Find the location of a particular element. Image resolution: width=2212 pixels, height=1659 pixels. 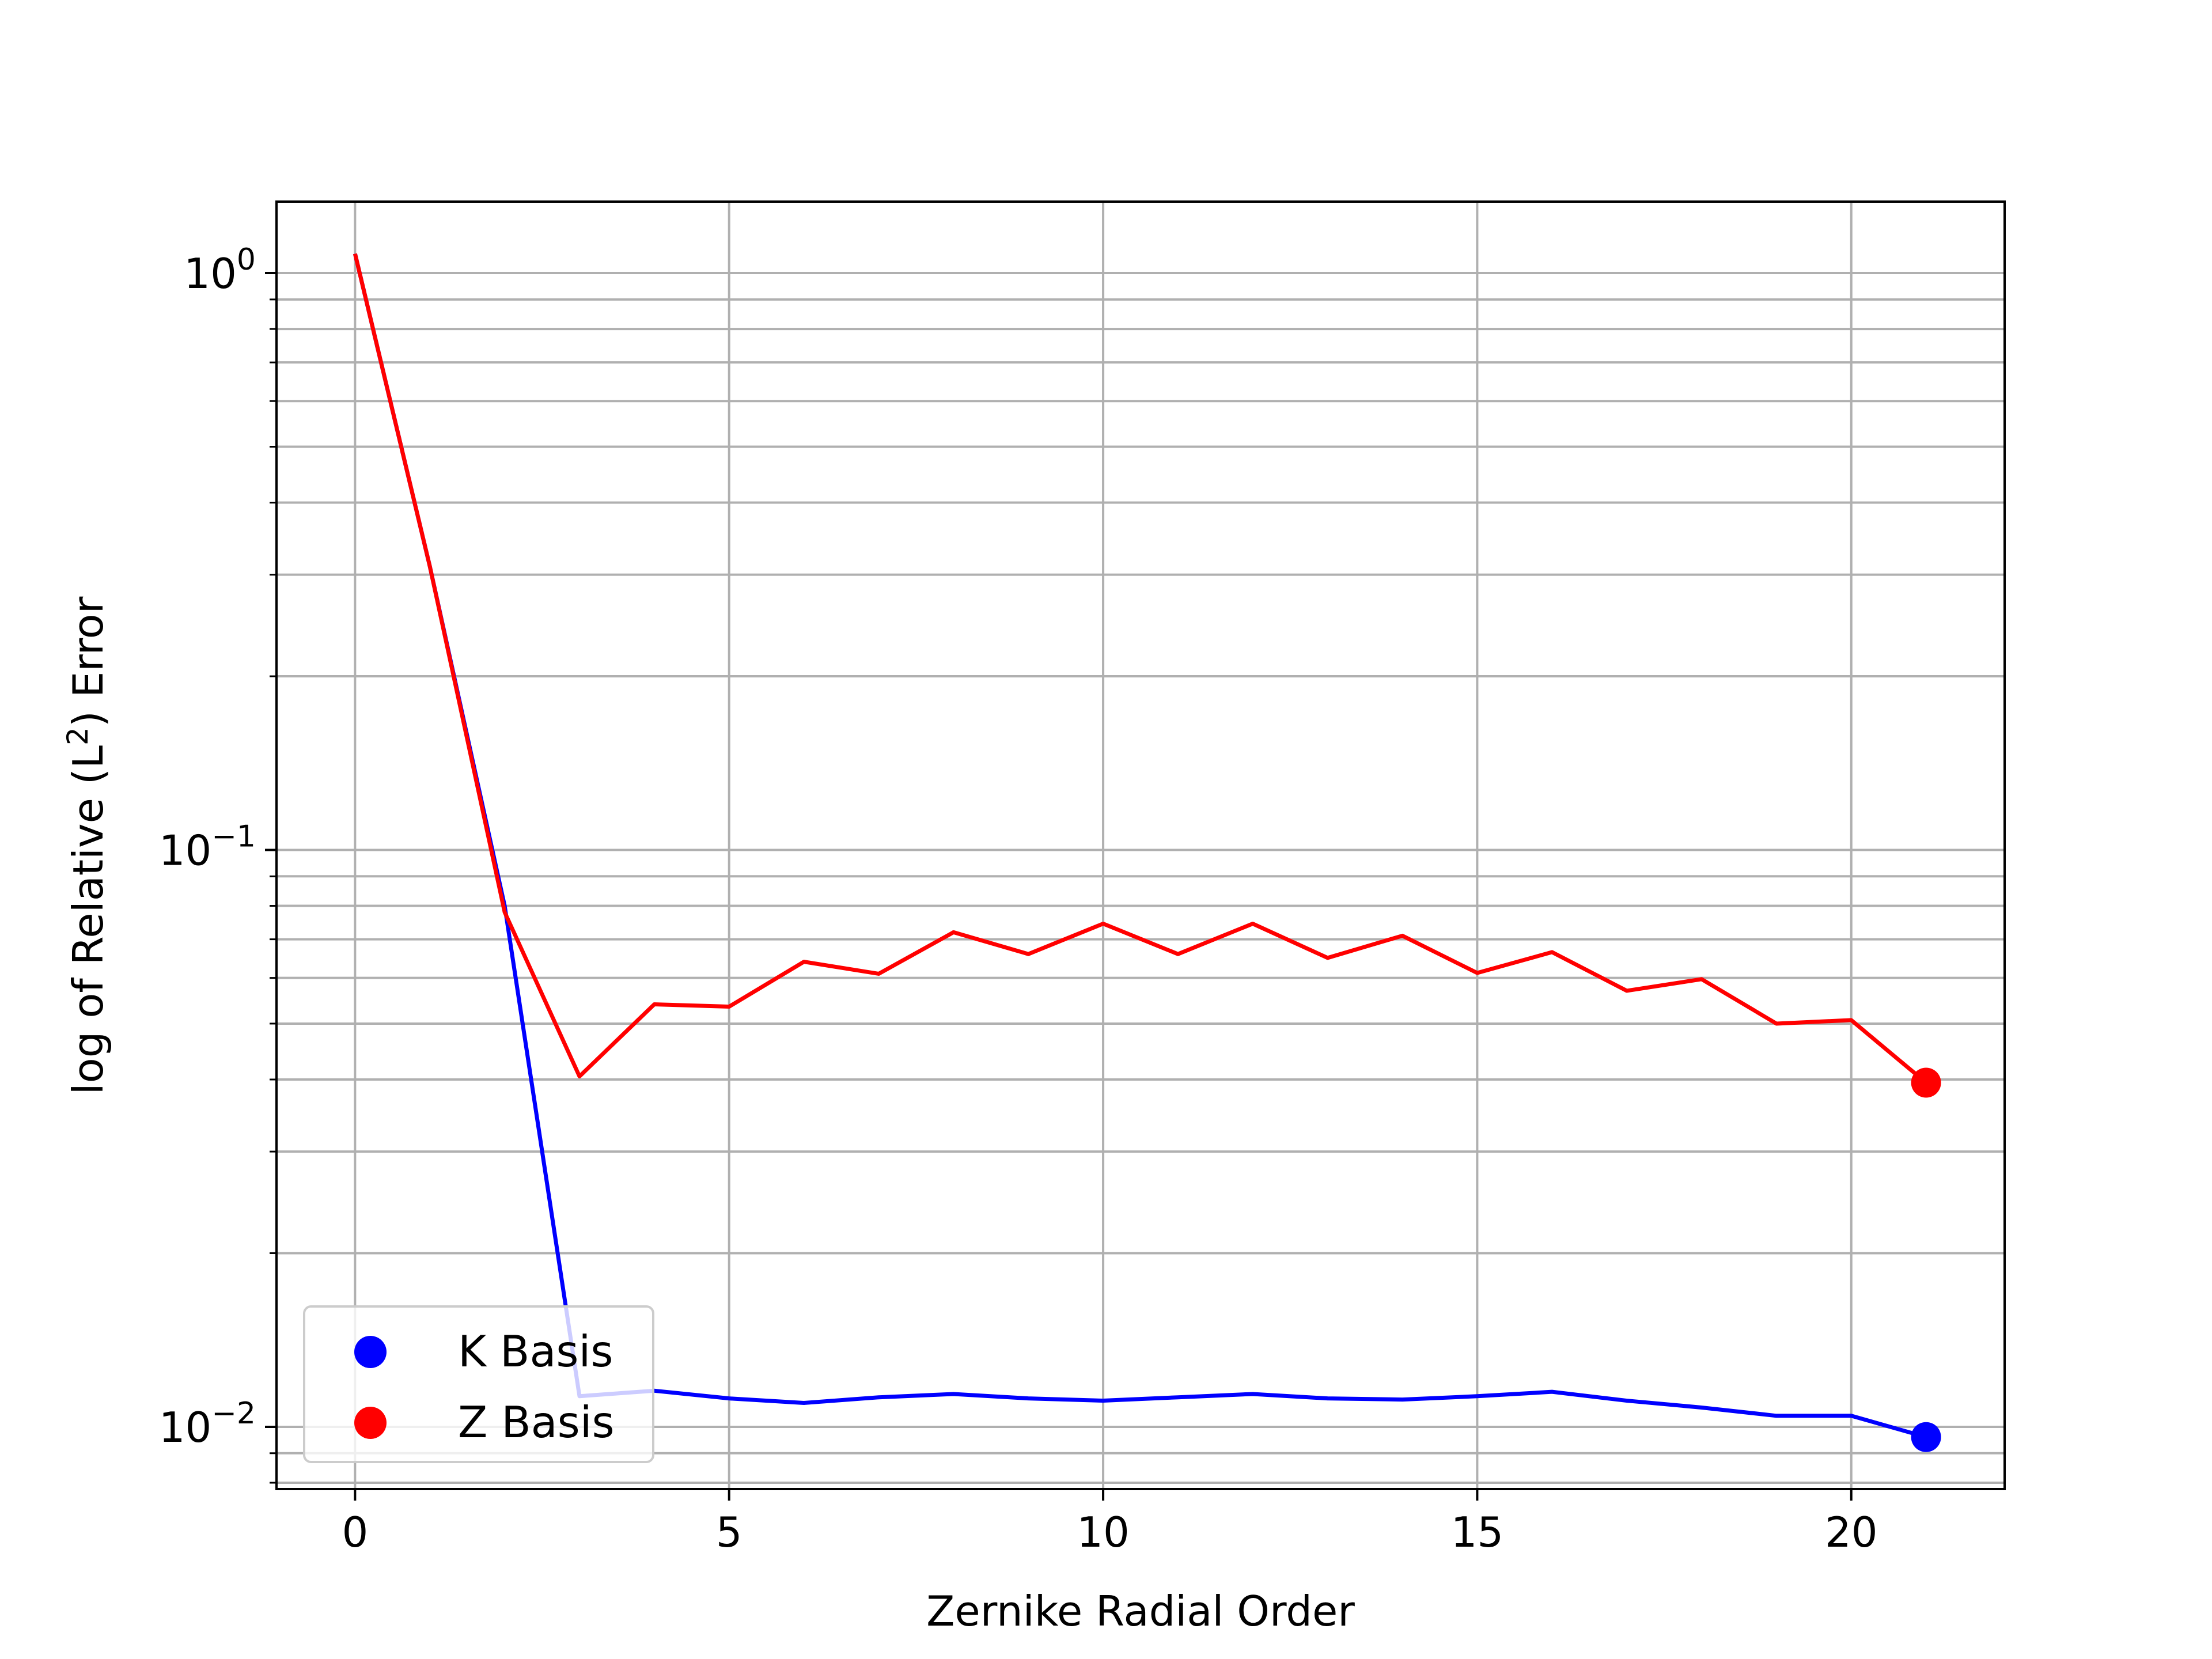

y-tick-label: 10⁰ is located at coordinates (220, 270).